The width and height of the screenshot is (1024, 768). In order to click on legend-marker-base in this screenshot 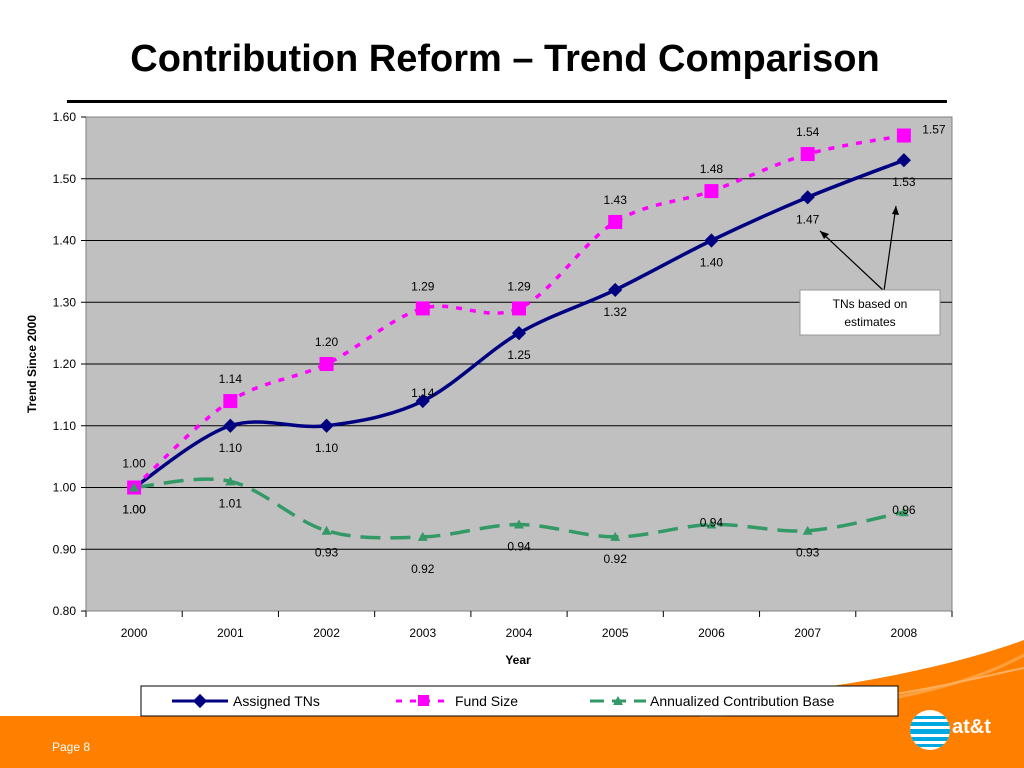, I will do `click(618, 700)`.